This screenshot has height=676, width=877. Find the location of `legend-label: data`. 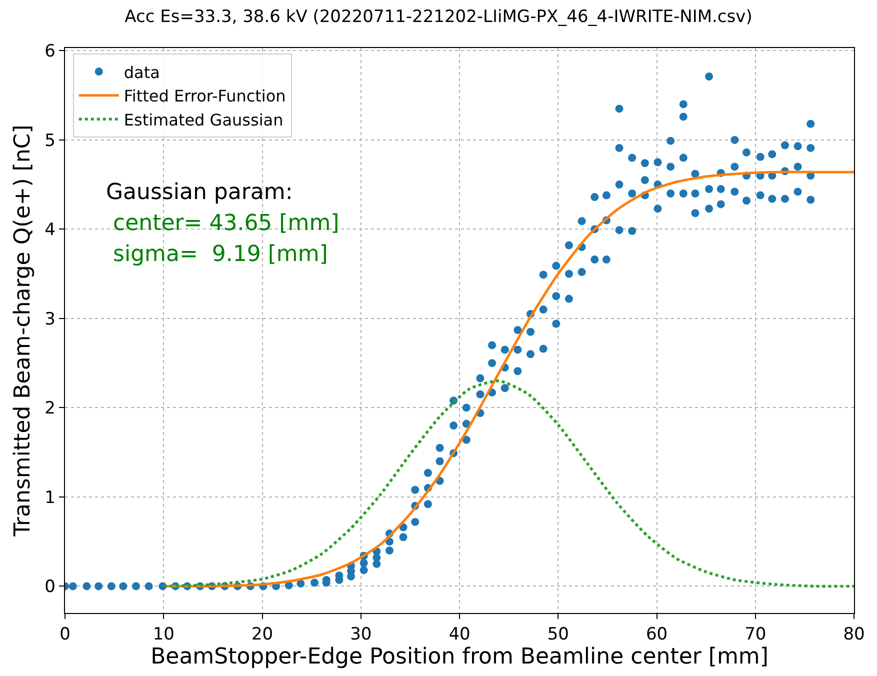

legend-label: data is located at coordinates (142, 72).